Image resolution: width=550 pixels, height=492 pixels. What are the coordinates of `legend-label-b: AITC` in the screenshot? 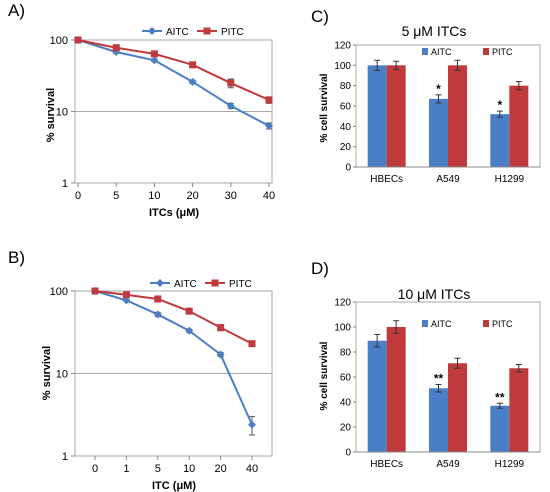 It's located at (185, 284).